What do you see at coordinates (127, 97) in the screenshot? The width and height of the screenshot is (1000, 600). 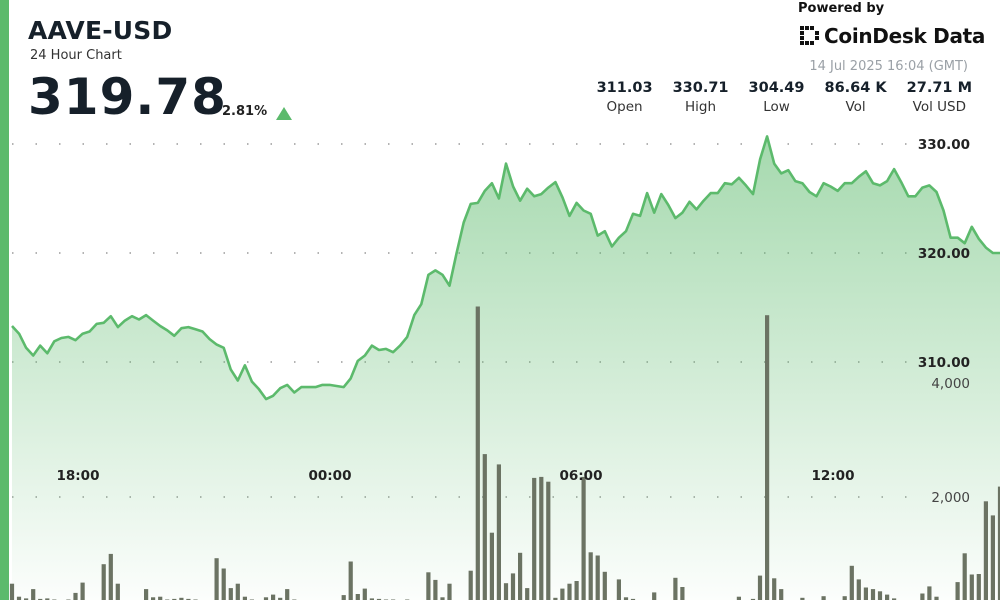 I see `current-price: 319.78` at bounding box center [127, 97].